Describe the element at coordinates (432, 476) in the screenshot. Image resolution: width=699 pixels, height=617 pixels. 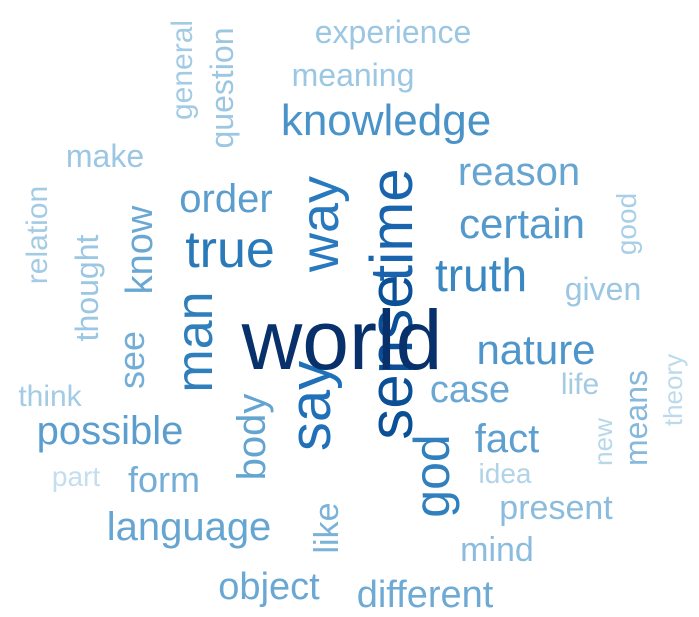
I see `word-god: god` at that location.